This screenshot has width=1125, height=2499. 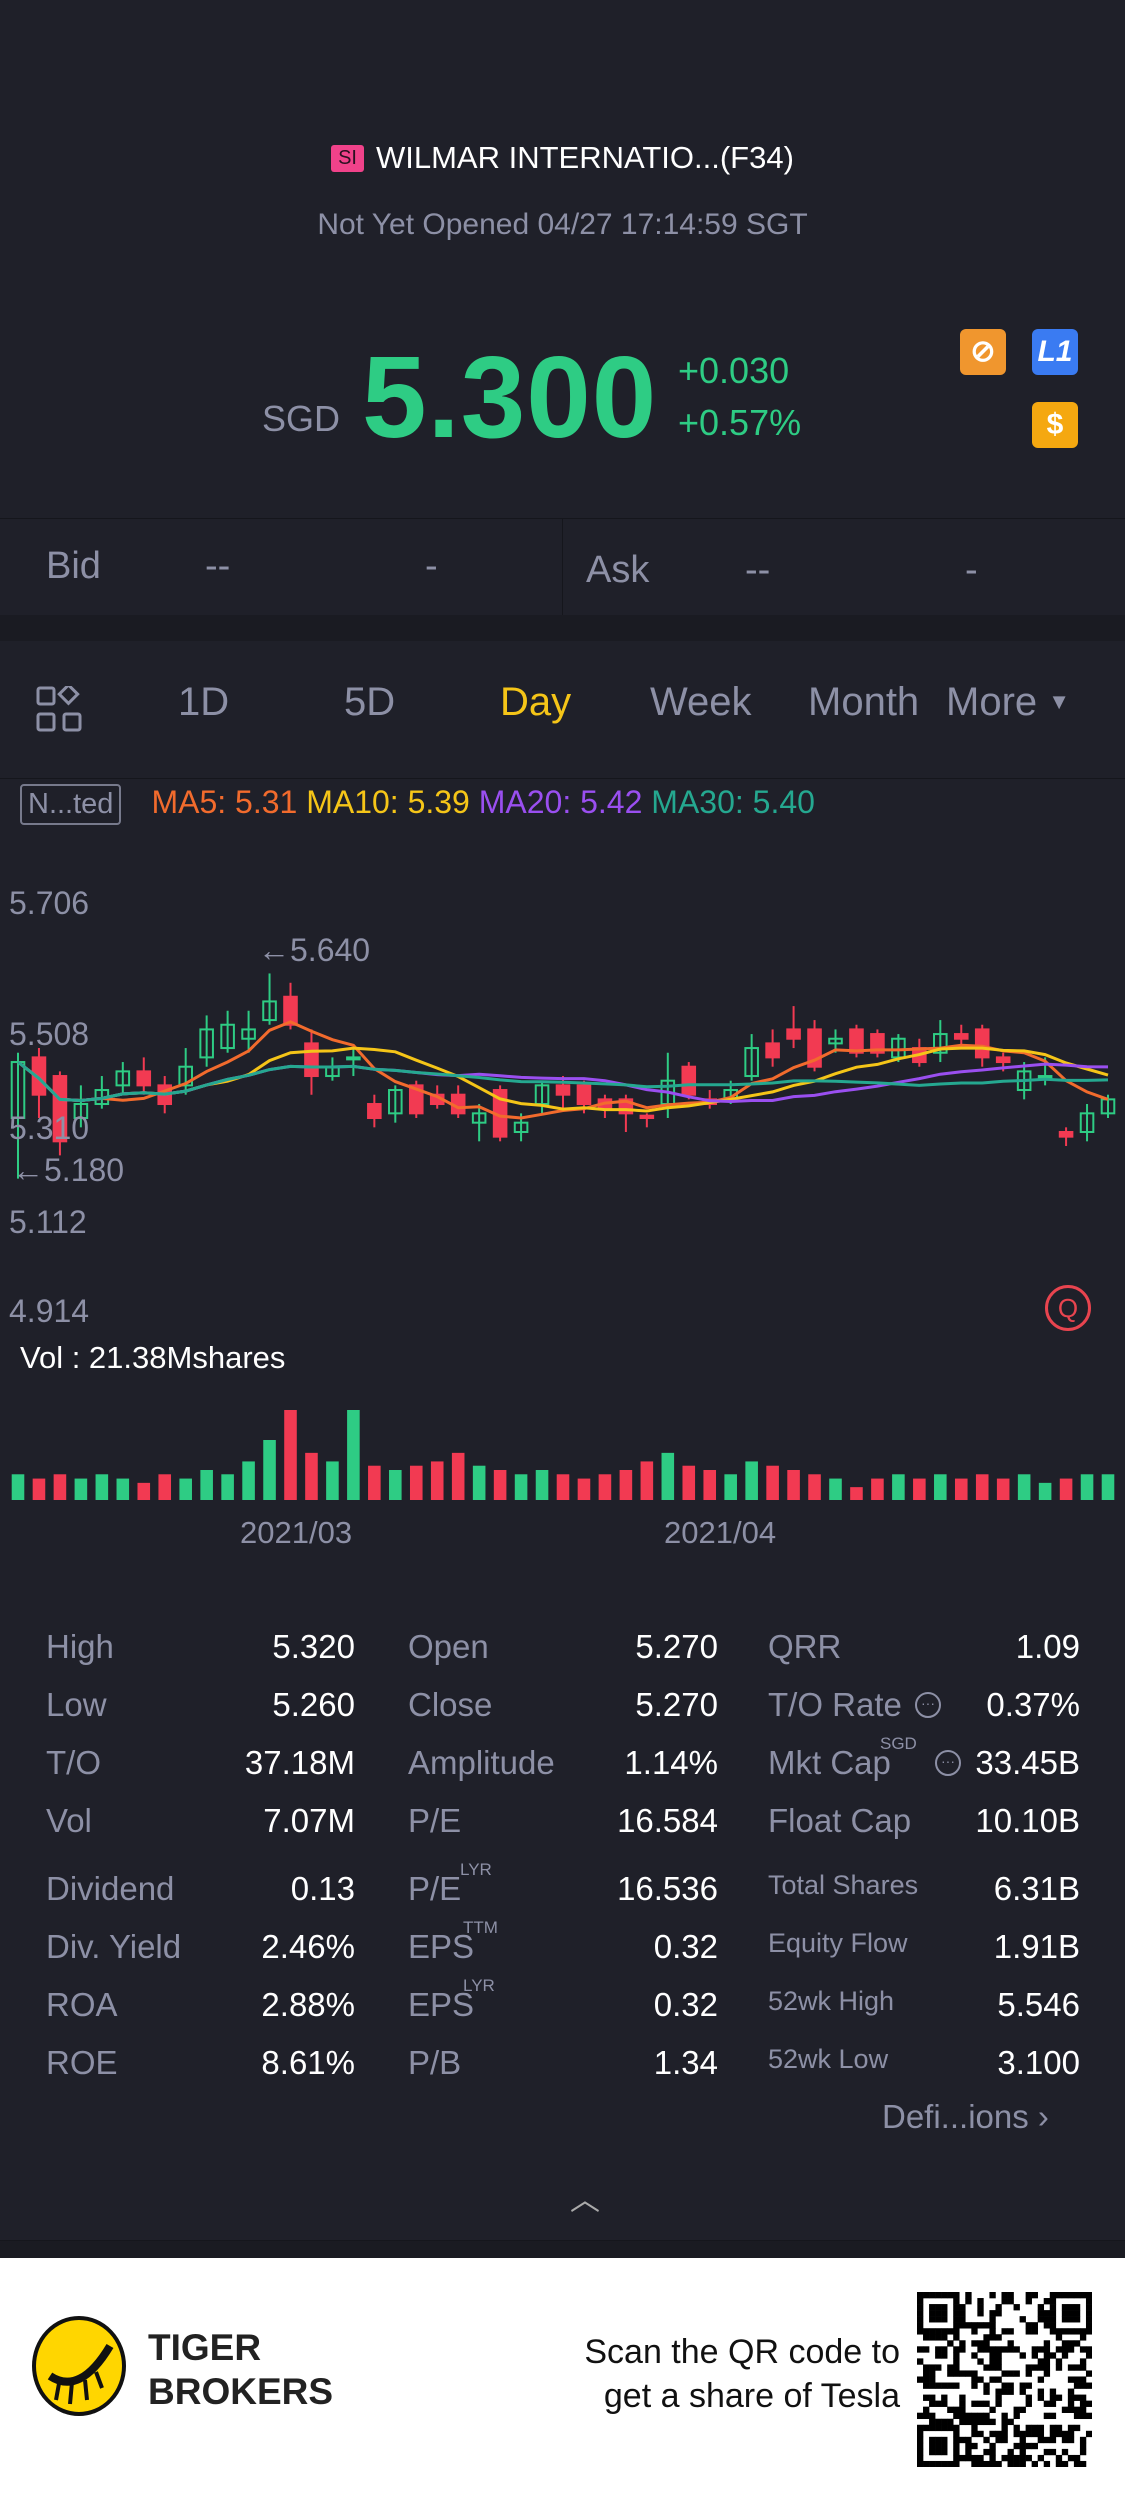 I want to click on currency: SGD, so click(x=301, y=418).